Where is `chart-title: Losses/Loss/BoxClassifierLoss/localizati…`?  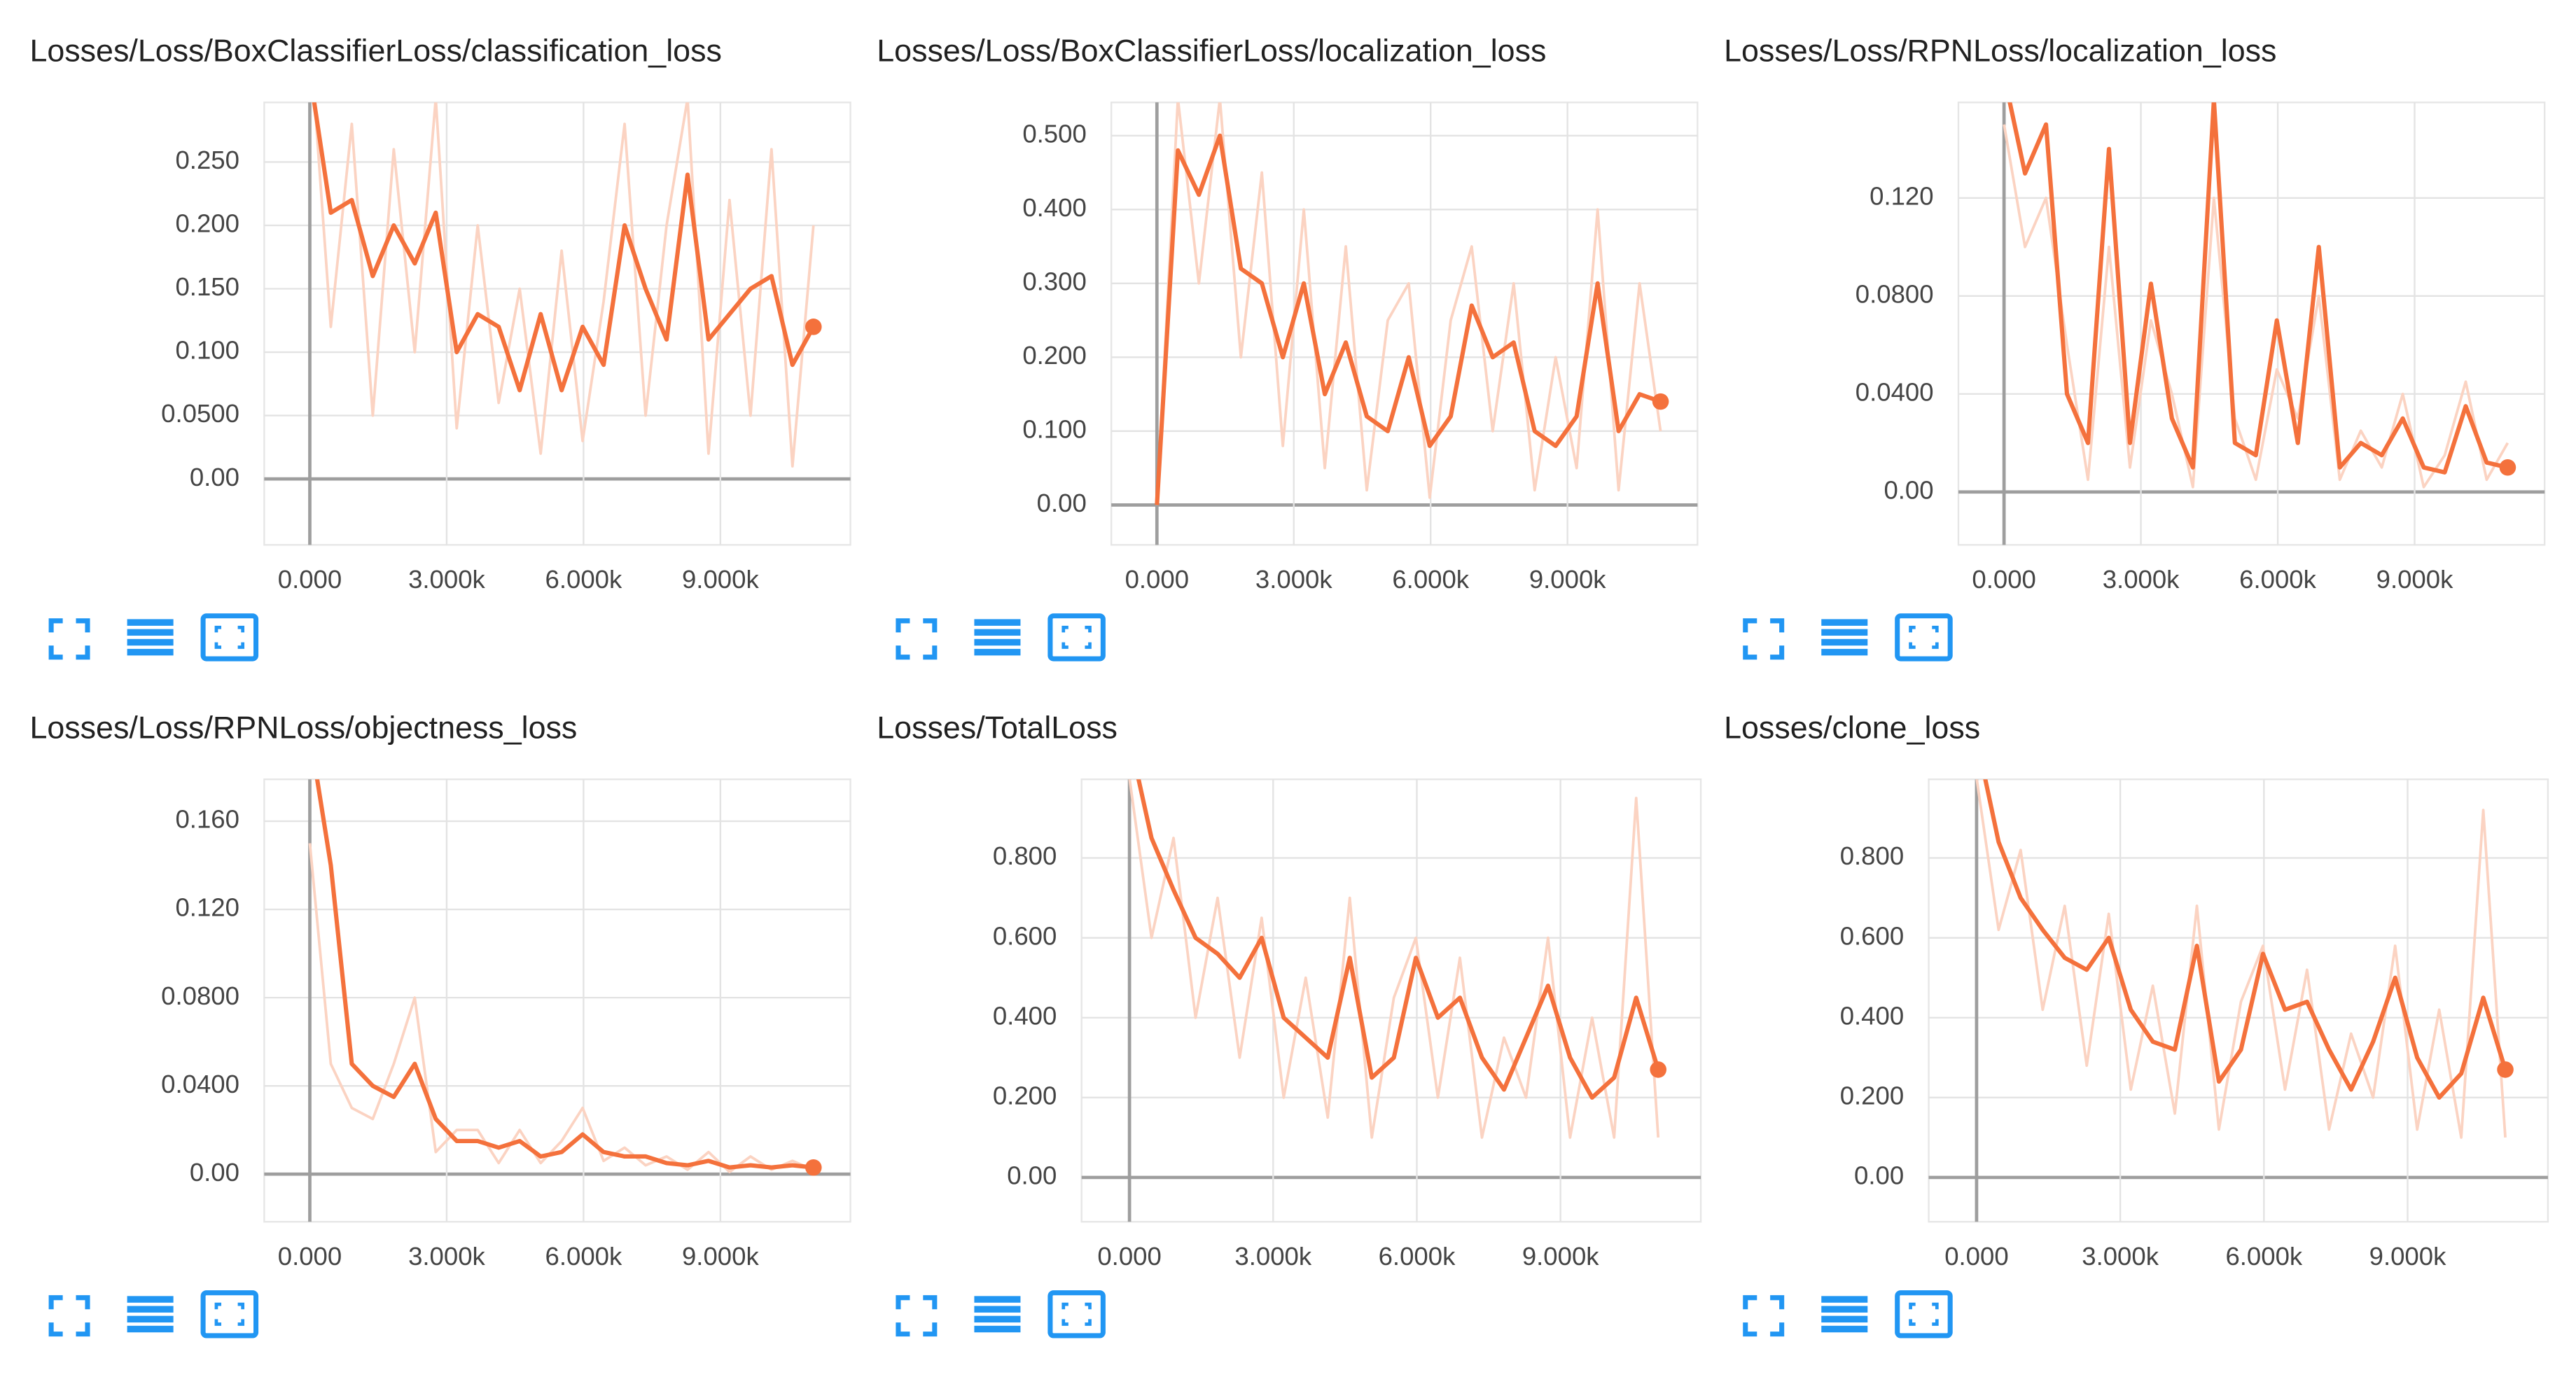
chart-title: Losses/Loss/BoxClassifierLoss/localizati… is located at coordinates (1211, 50).